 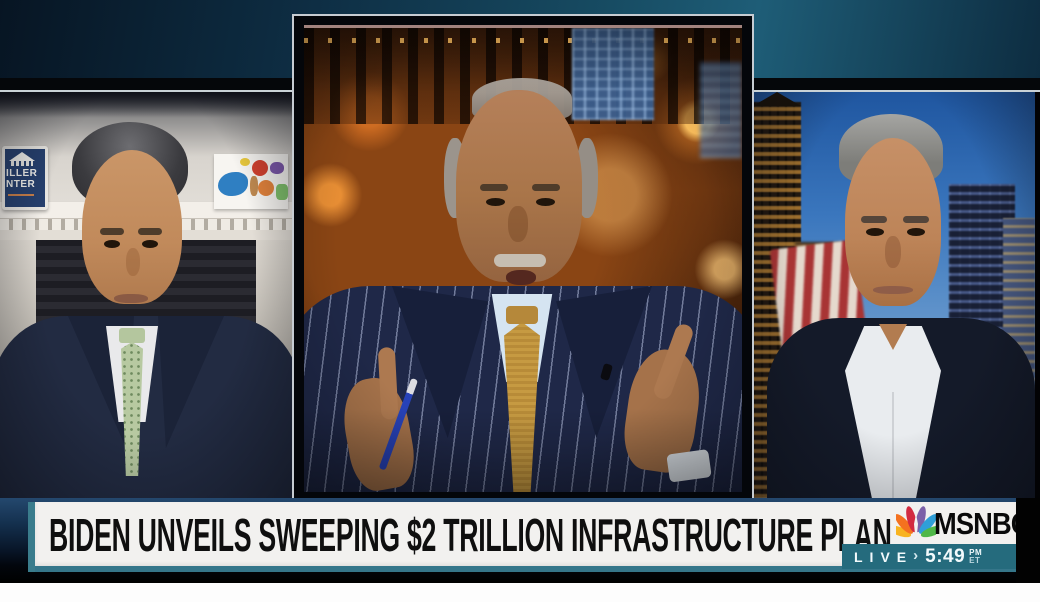 I want to click on live-time-bar: LIVE › 5:49 PM ET, so click(x=929, y=556).